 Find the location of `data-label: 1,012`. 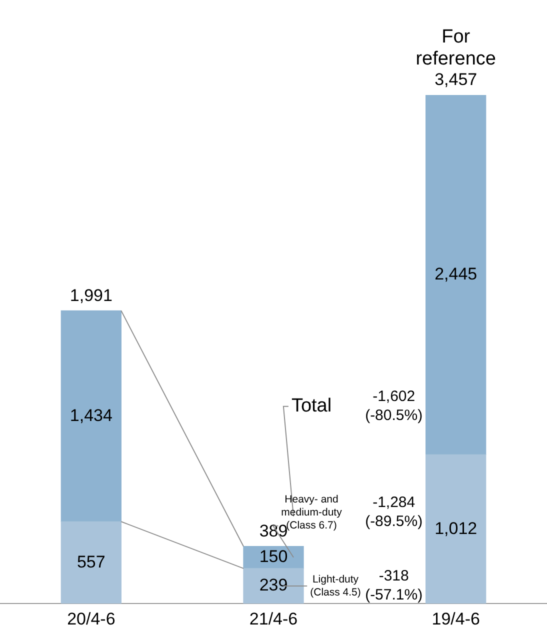

data-label: 1,012 is located at coordinates (456, 528).